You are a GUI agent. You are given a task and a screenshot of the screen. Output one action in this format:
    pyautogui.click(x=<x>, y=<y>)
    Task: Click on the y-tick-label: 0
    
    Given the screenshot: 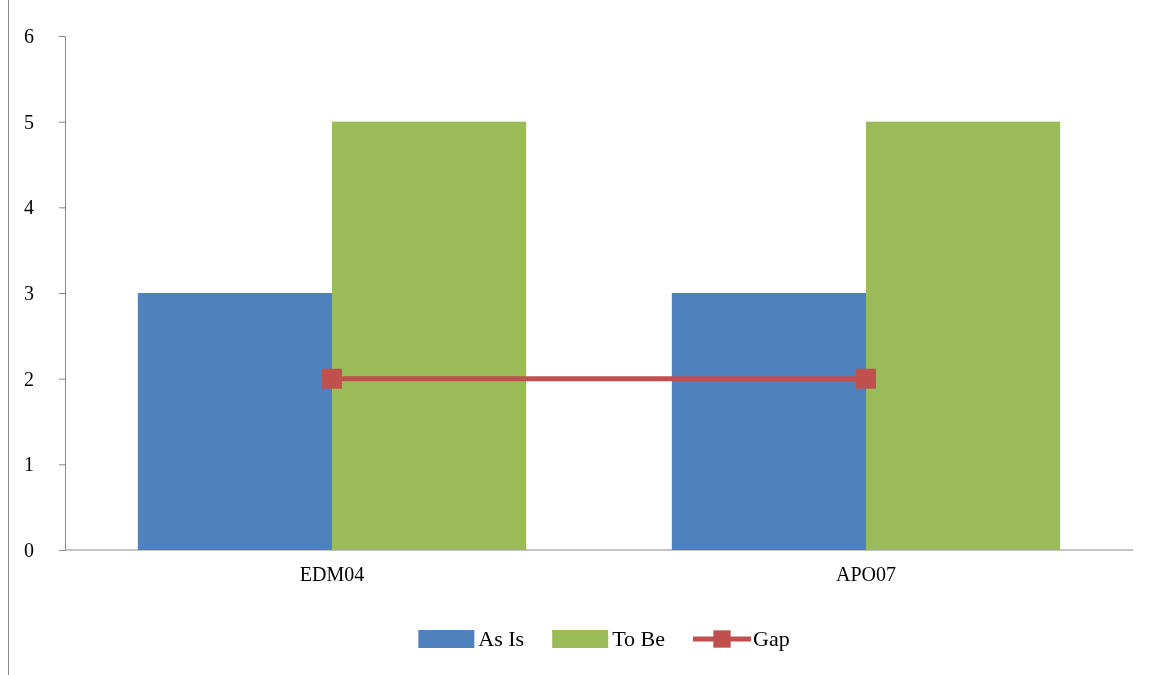 What is the action you would take?
    pyautogui.click(x=29, y=549)
    